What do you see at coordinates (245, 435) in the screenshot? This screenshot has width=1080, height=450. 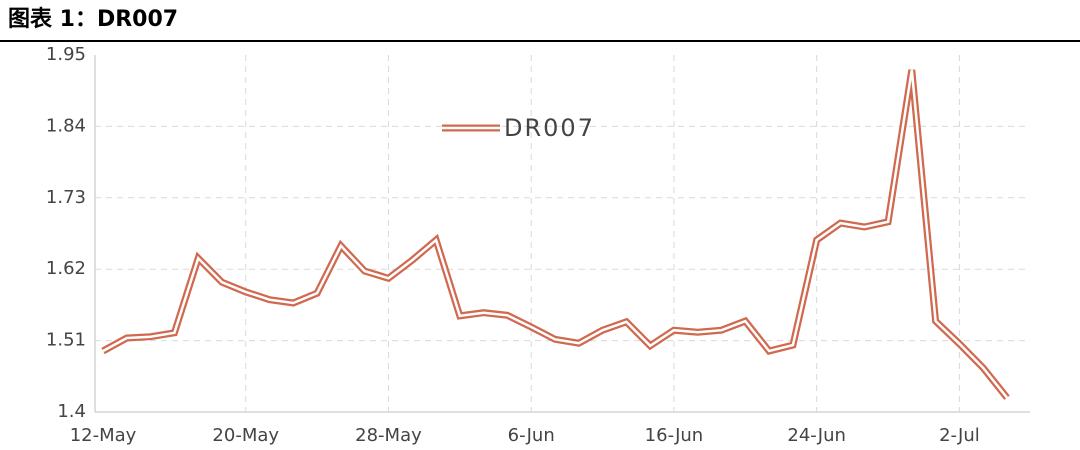 I see `x-tick-label: 20-May` at bounding box center [245, 435].